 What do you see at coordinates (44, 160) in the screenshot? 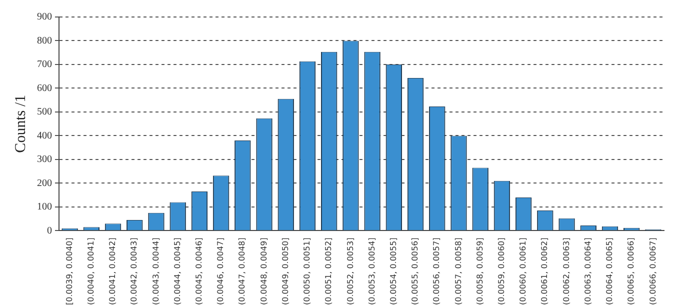
I see `y-tick-label: 300` at bounding box center [44, 160].